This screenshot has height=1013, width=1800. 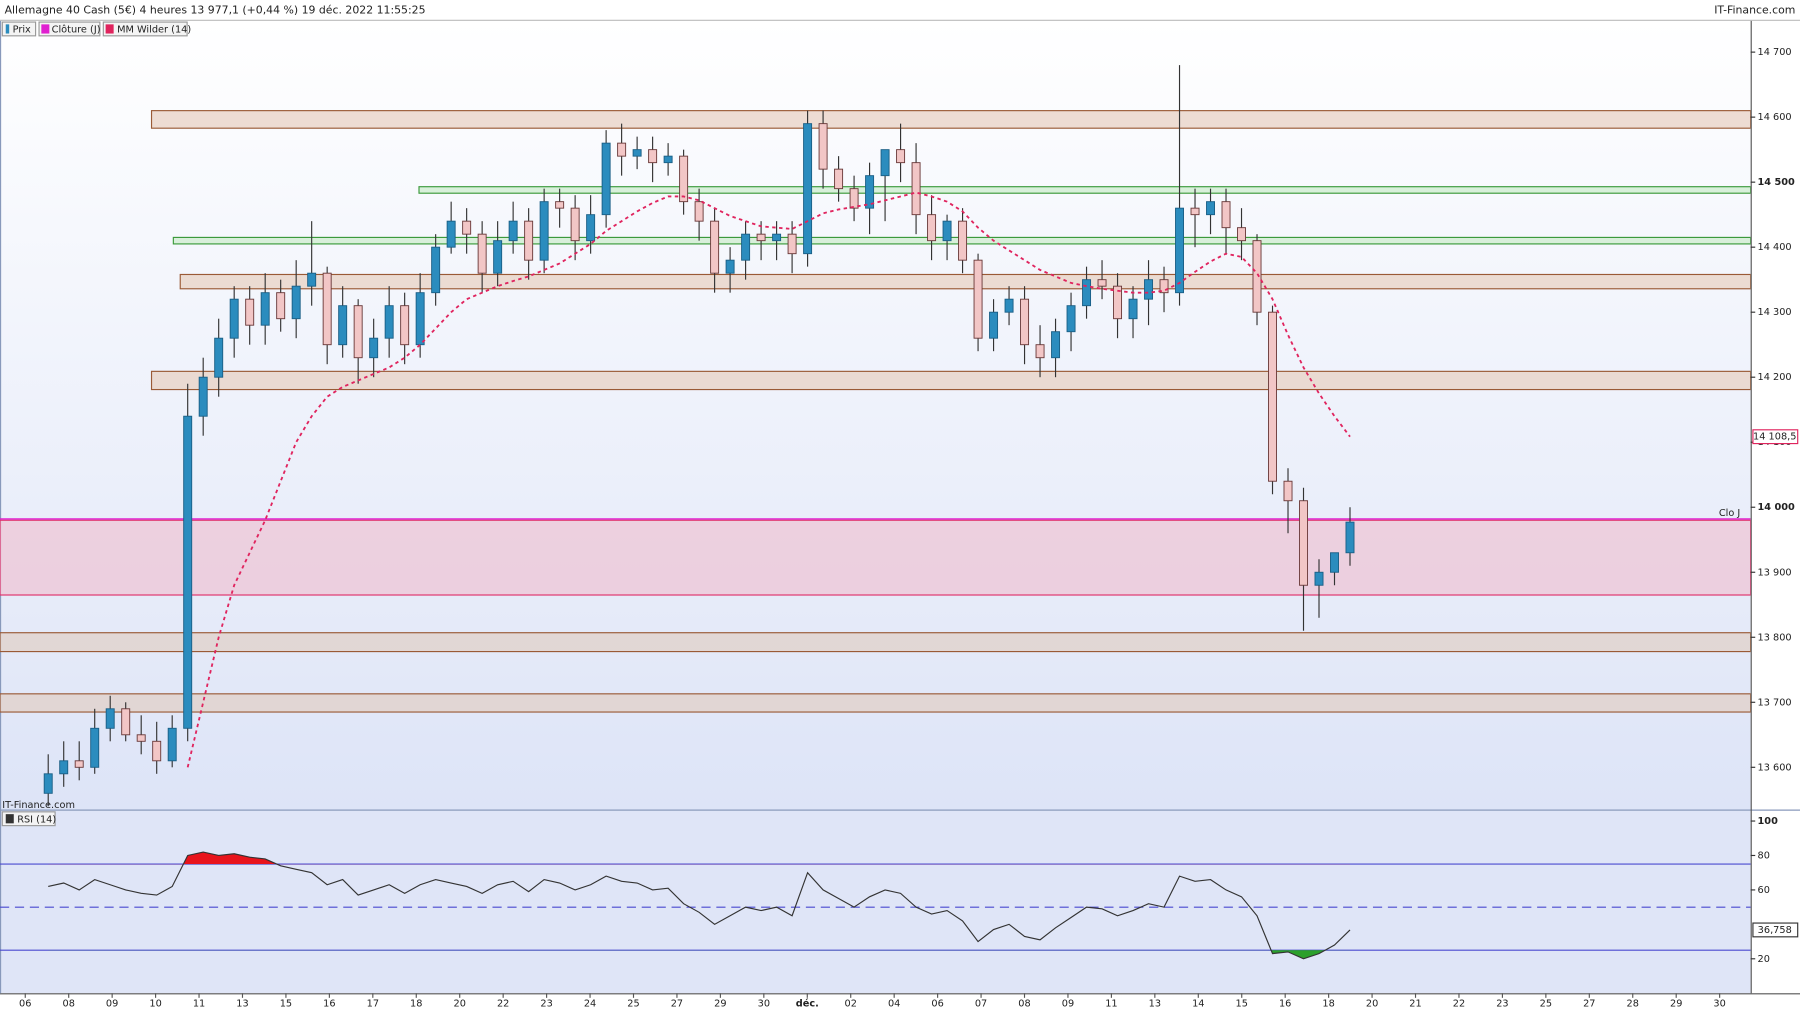 What do you see at coordinates (1775, 637) in the screenshot?
I see `y-tick-label: 13 800` at bounding box center [1775, 637].